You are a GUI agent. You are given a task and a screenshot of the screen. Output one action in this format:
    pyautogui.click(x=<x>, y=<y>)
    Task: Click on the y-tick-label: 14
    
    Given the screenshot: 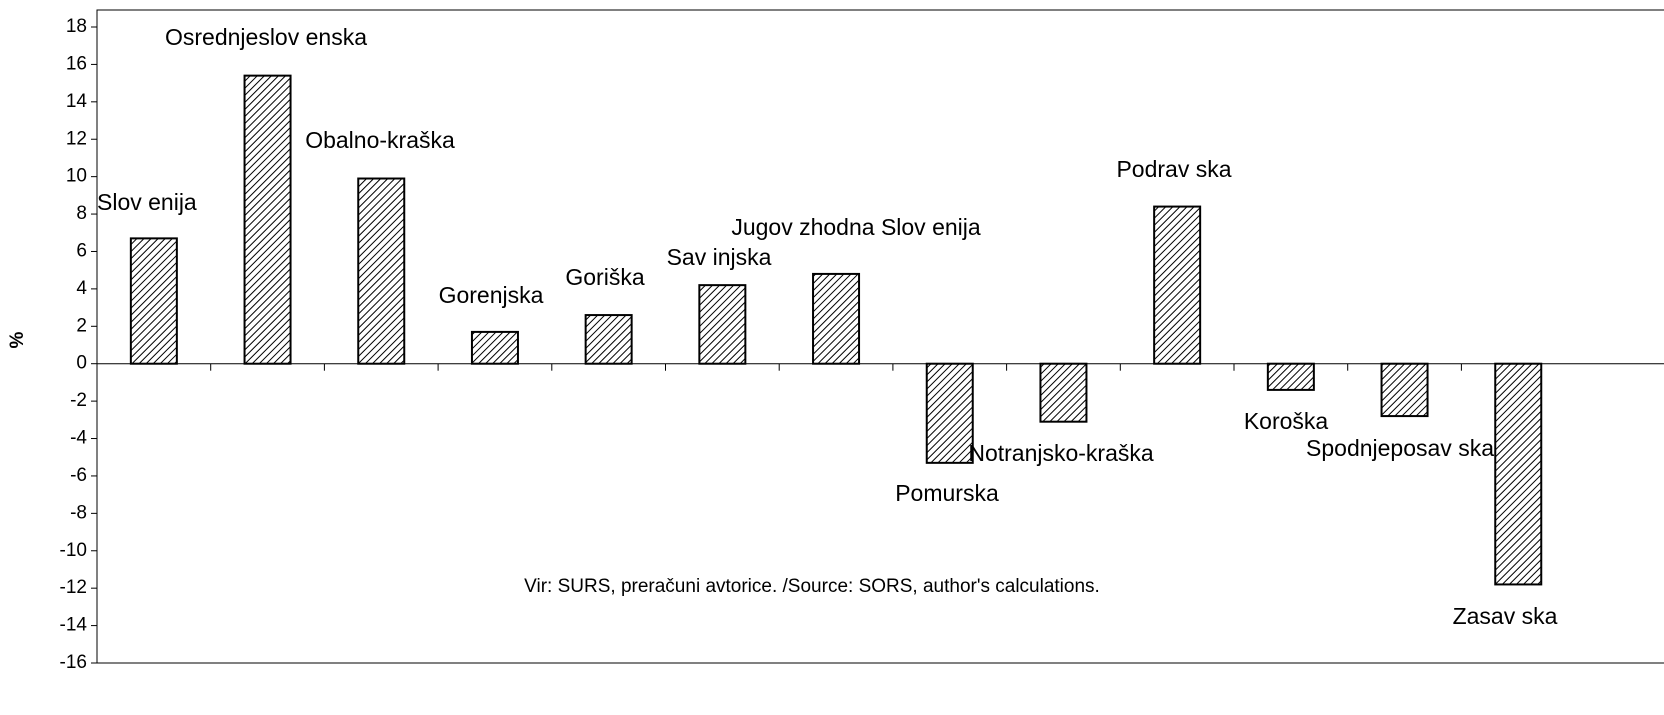 What is the action you would take?
    pyautogui.click(x=77, y=101)
    